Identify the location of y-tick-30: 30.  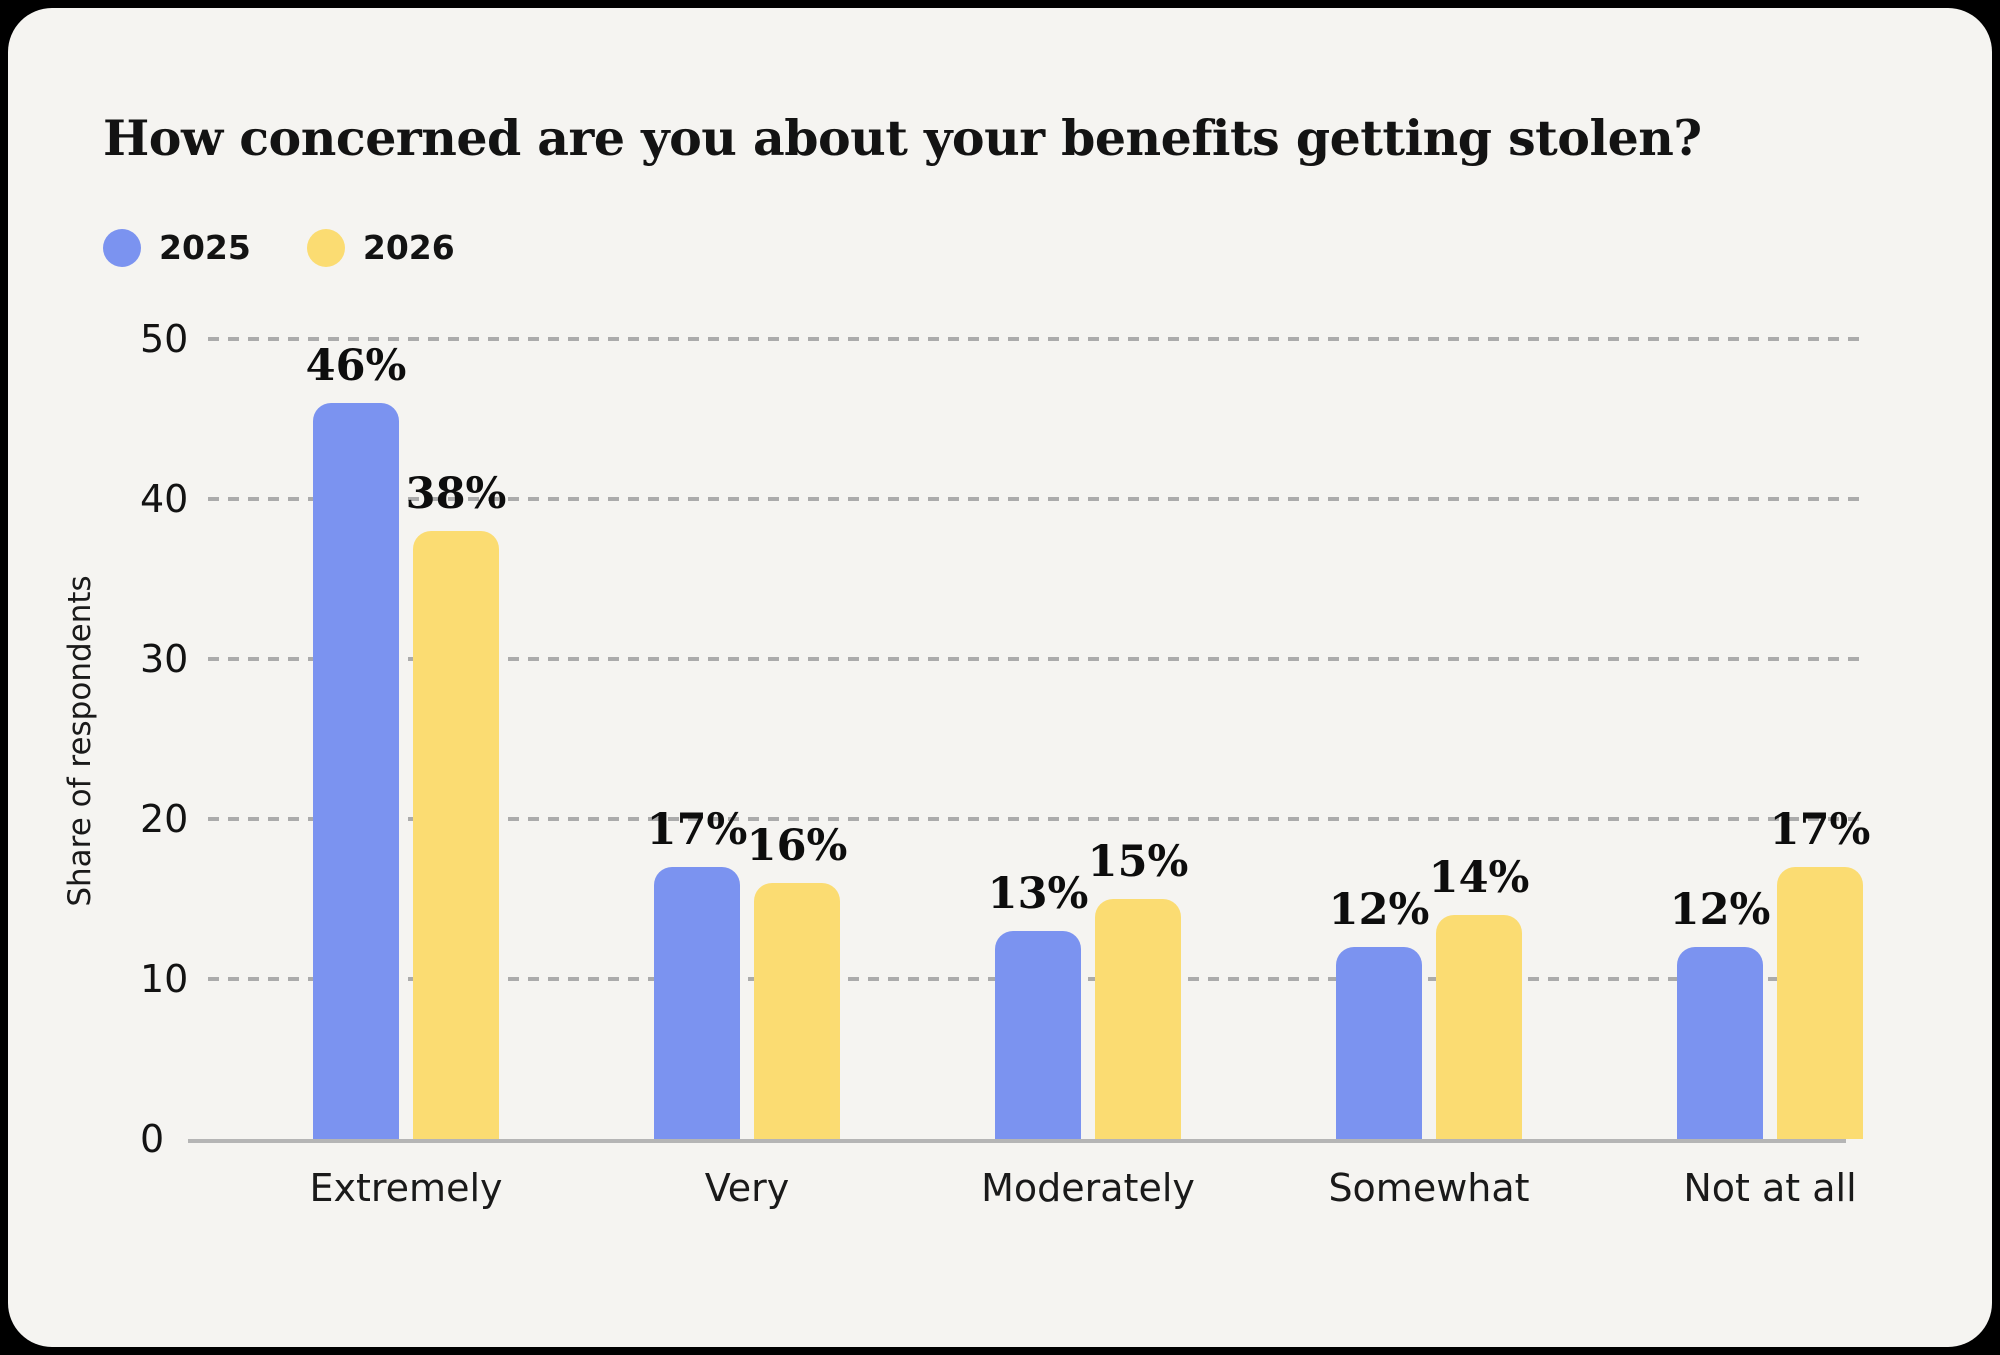
(164, 659).